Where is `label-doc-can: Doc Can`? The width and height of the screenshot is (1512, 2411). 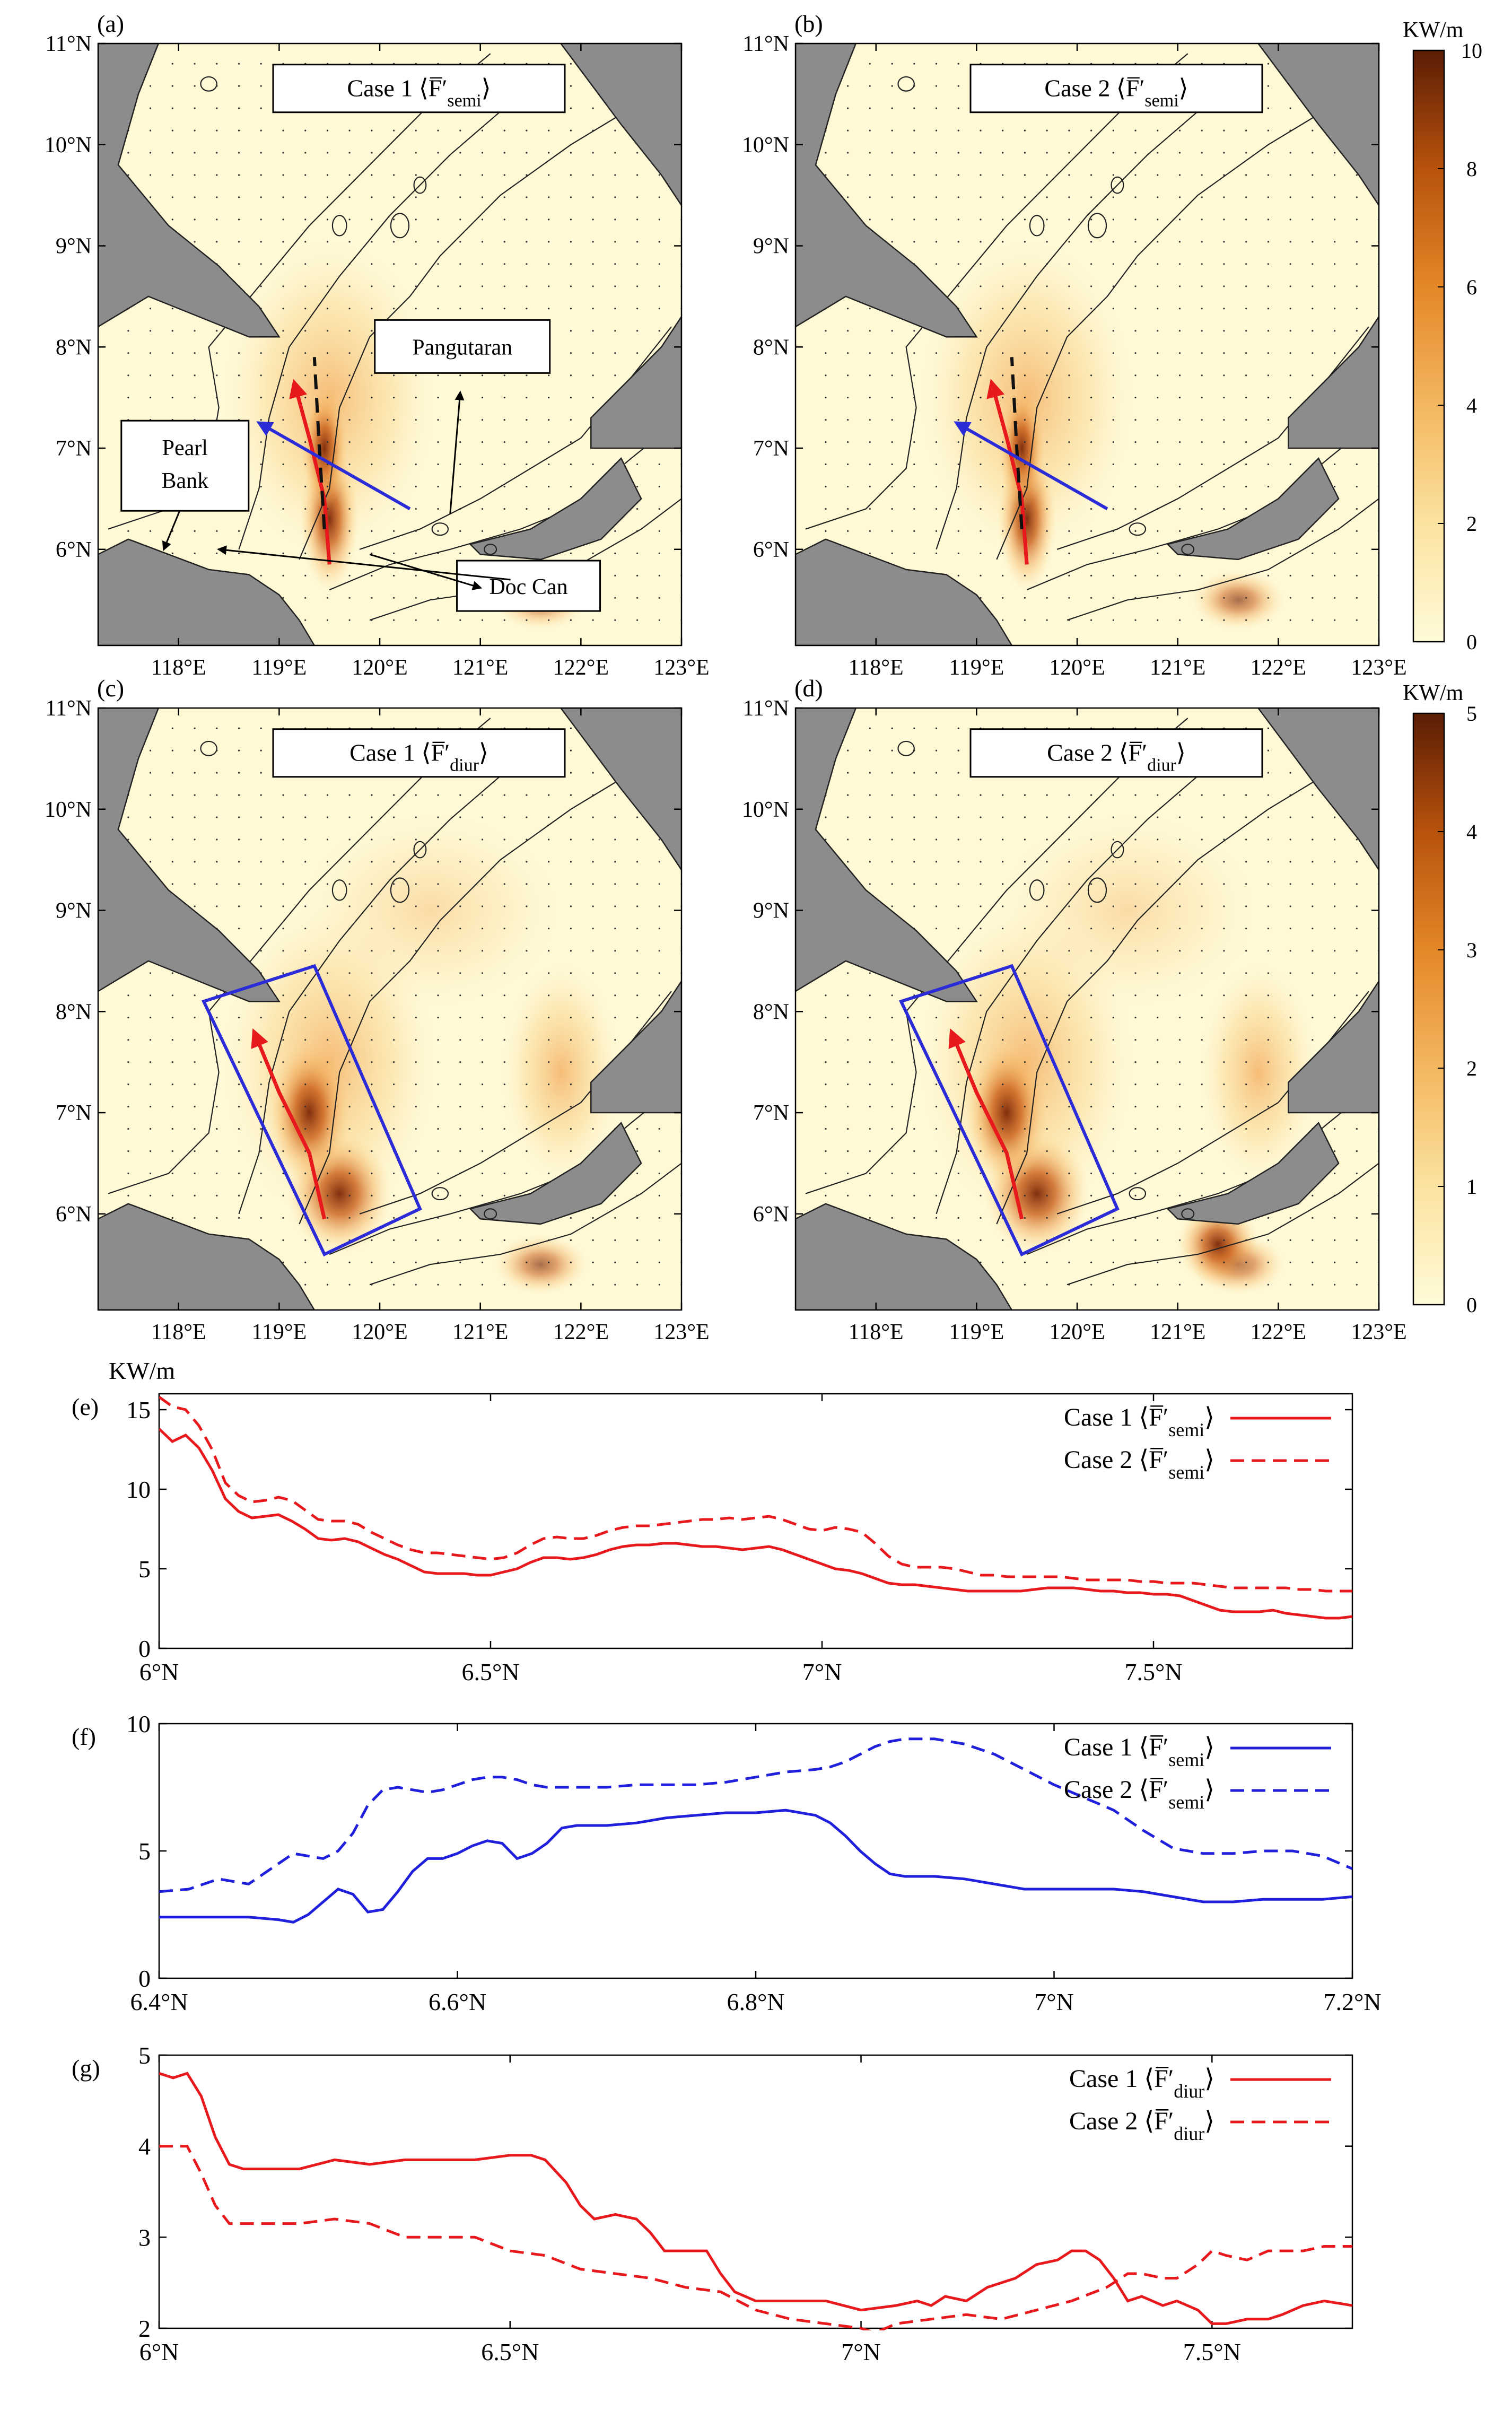 label-doc-can: Doc Can is located at coordinates (528, 586).